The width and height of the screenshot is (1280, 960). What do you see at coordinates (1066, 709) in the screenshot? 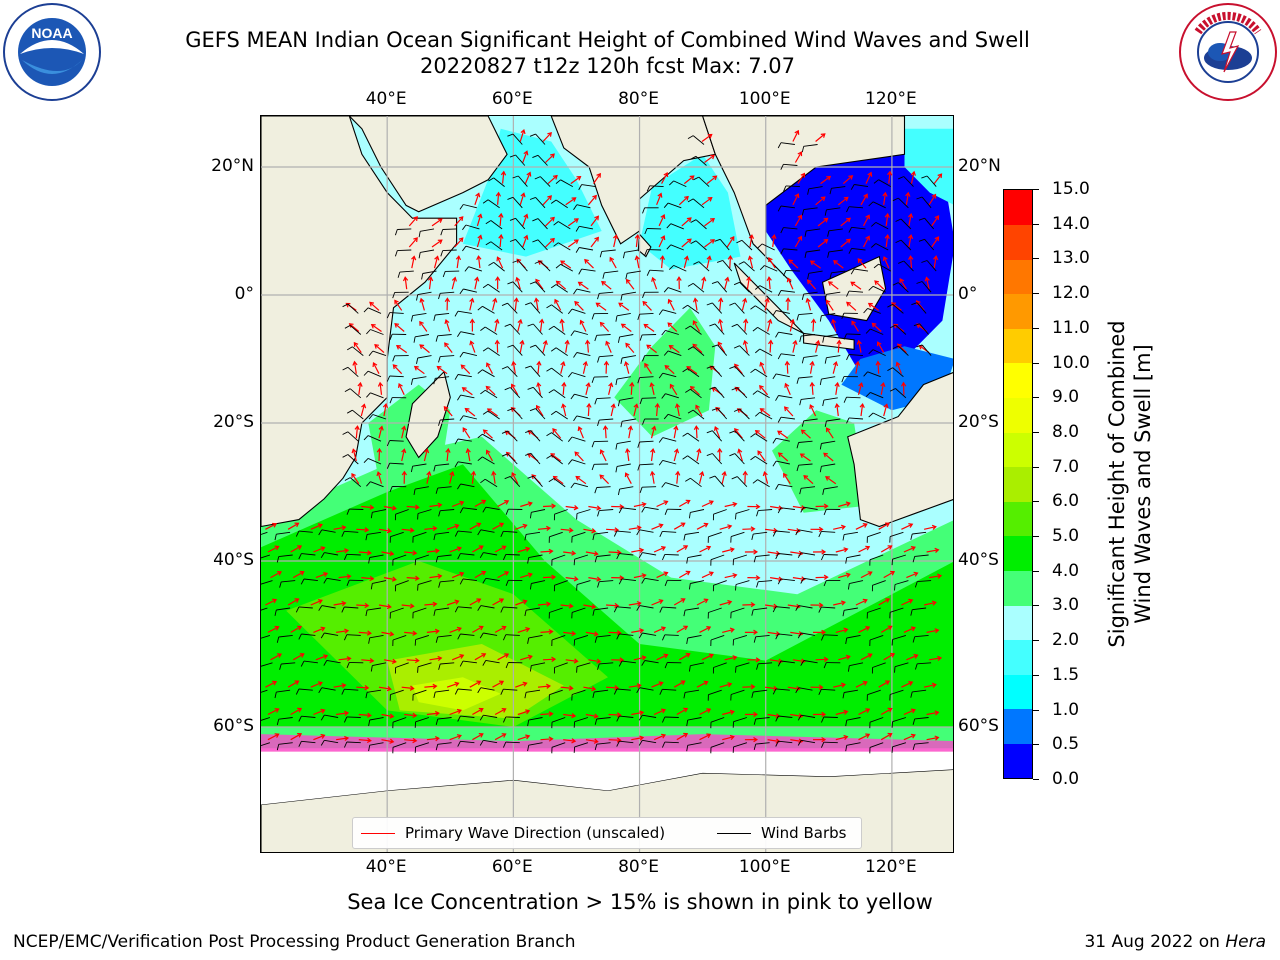
I see `colorbar-tick-label: 1.0` at bounding box center [1066, 709].